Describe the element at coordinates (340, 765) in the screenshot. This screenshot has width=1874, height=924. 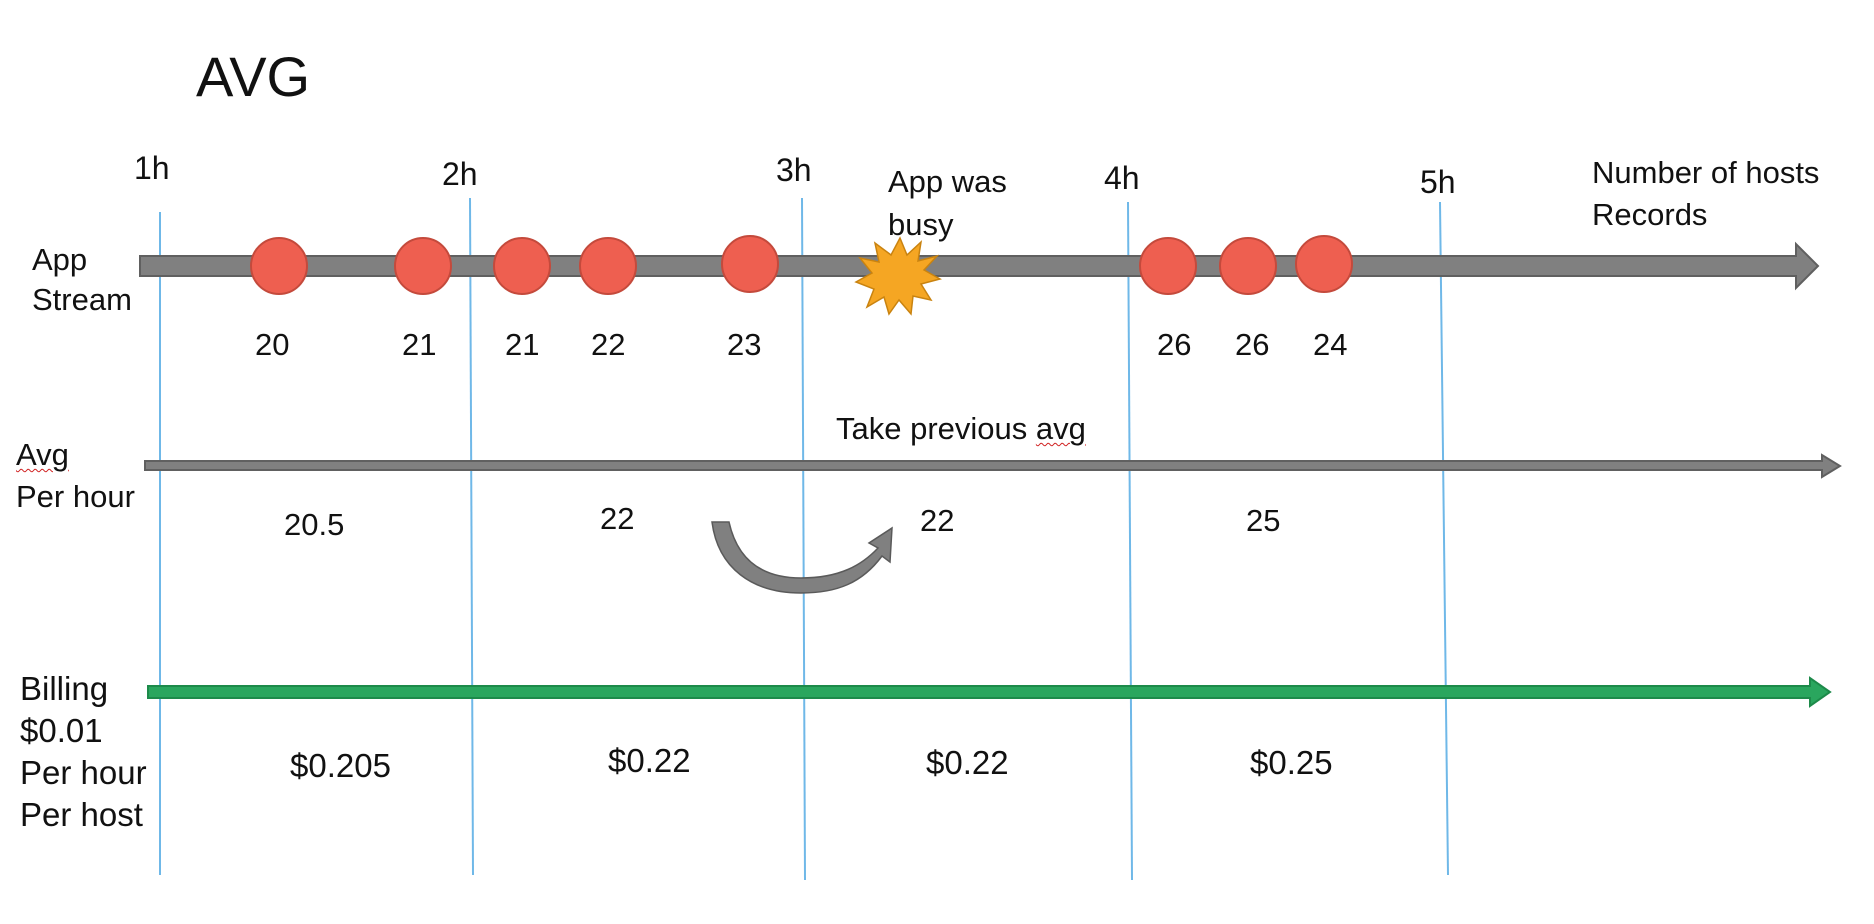
I see `billing-value: $0.205` at that location.